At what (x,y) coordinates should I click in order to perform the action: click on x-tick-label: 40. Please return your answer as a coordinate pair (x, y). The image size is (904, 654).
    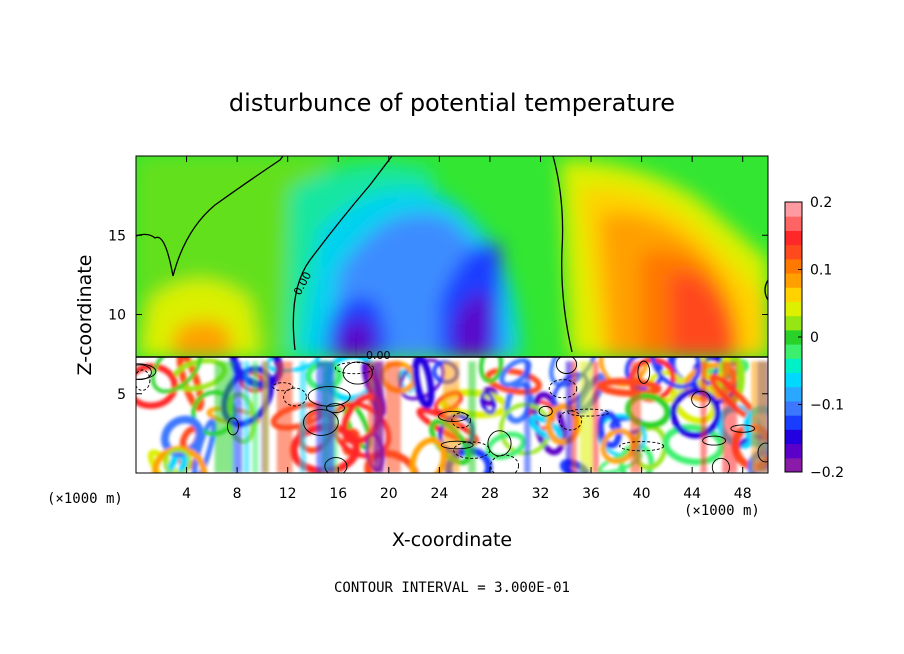
    Looking at the image, I should click on (642, 494).